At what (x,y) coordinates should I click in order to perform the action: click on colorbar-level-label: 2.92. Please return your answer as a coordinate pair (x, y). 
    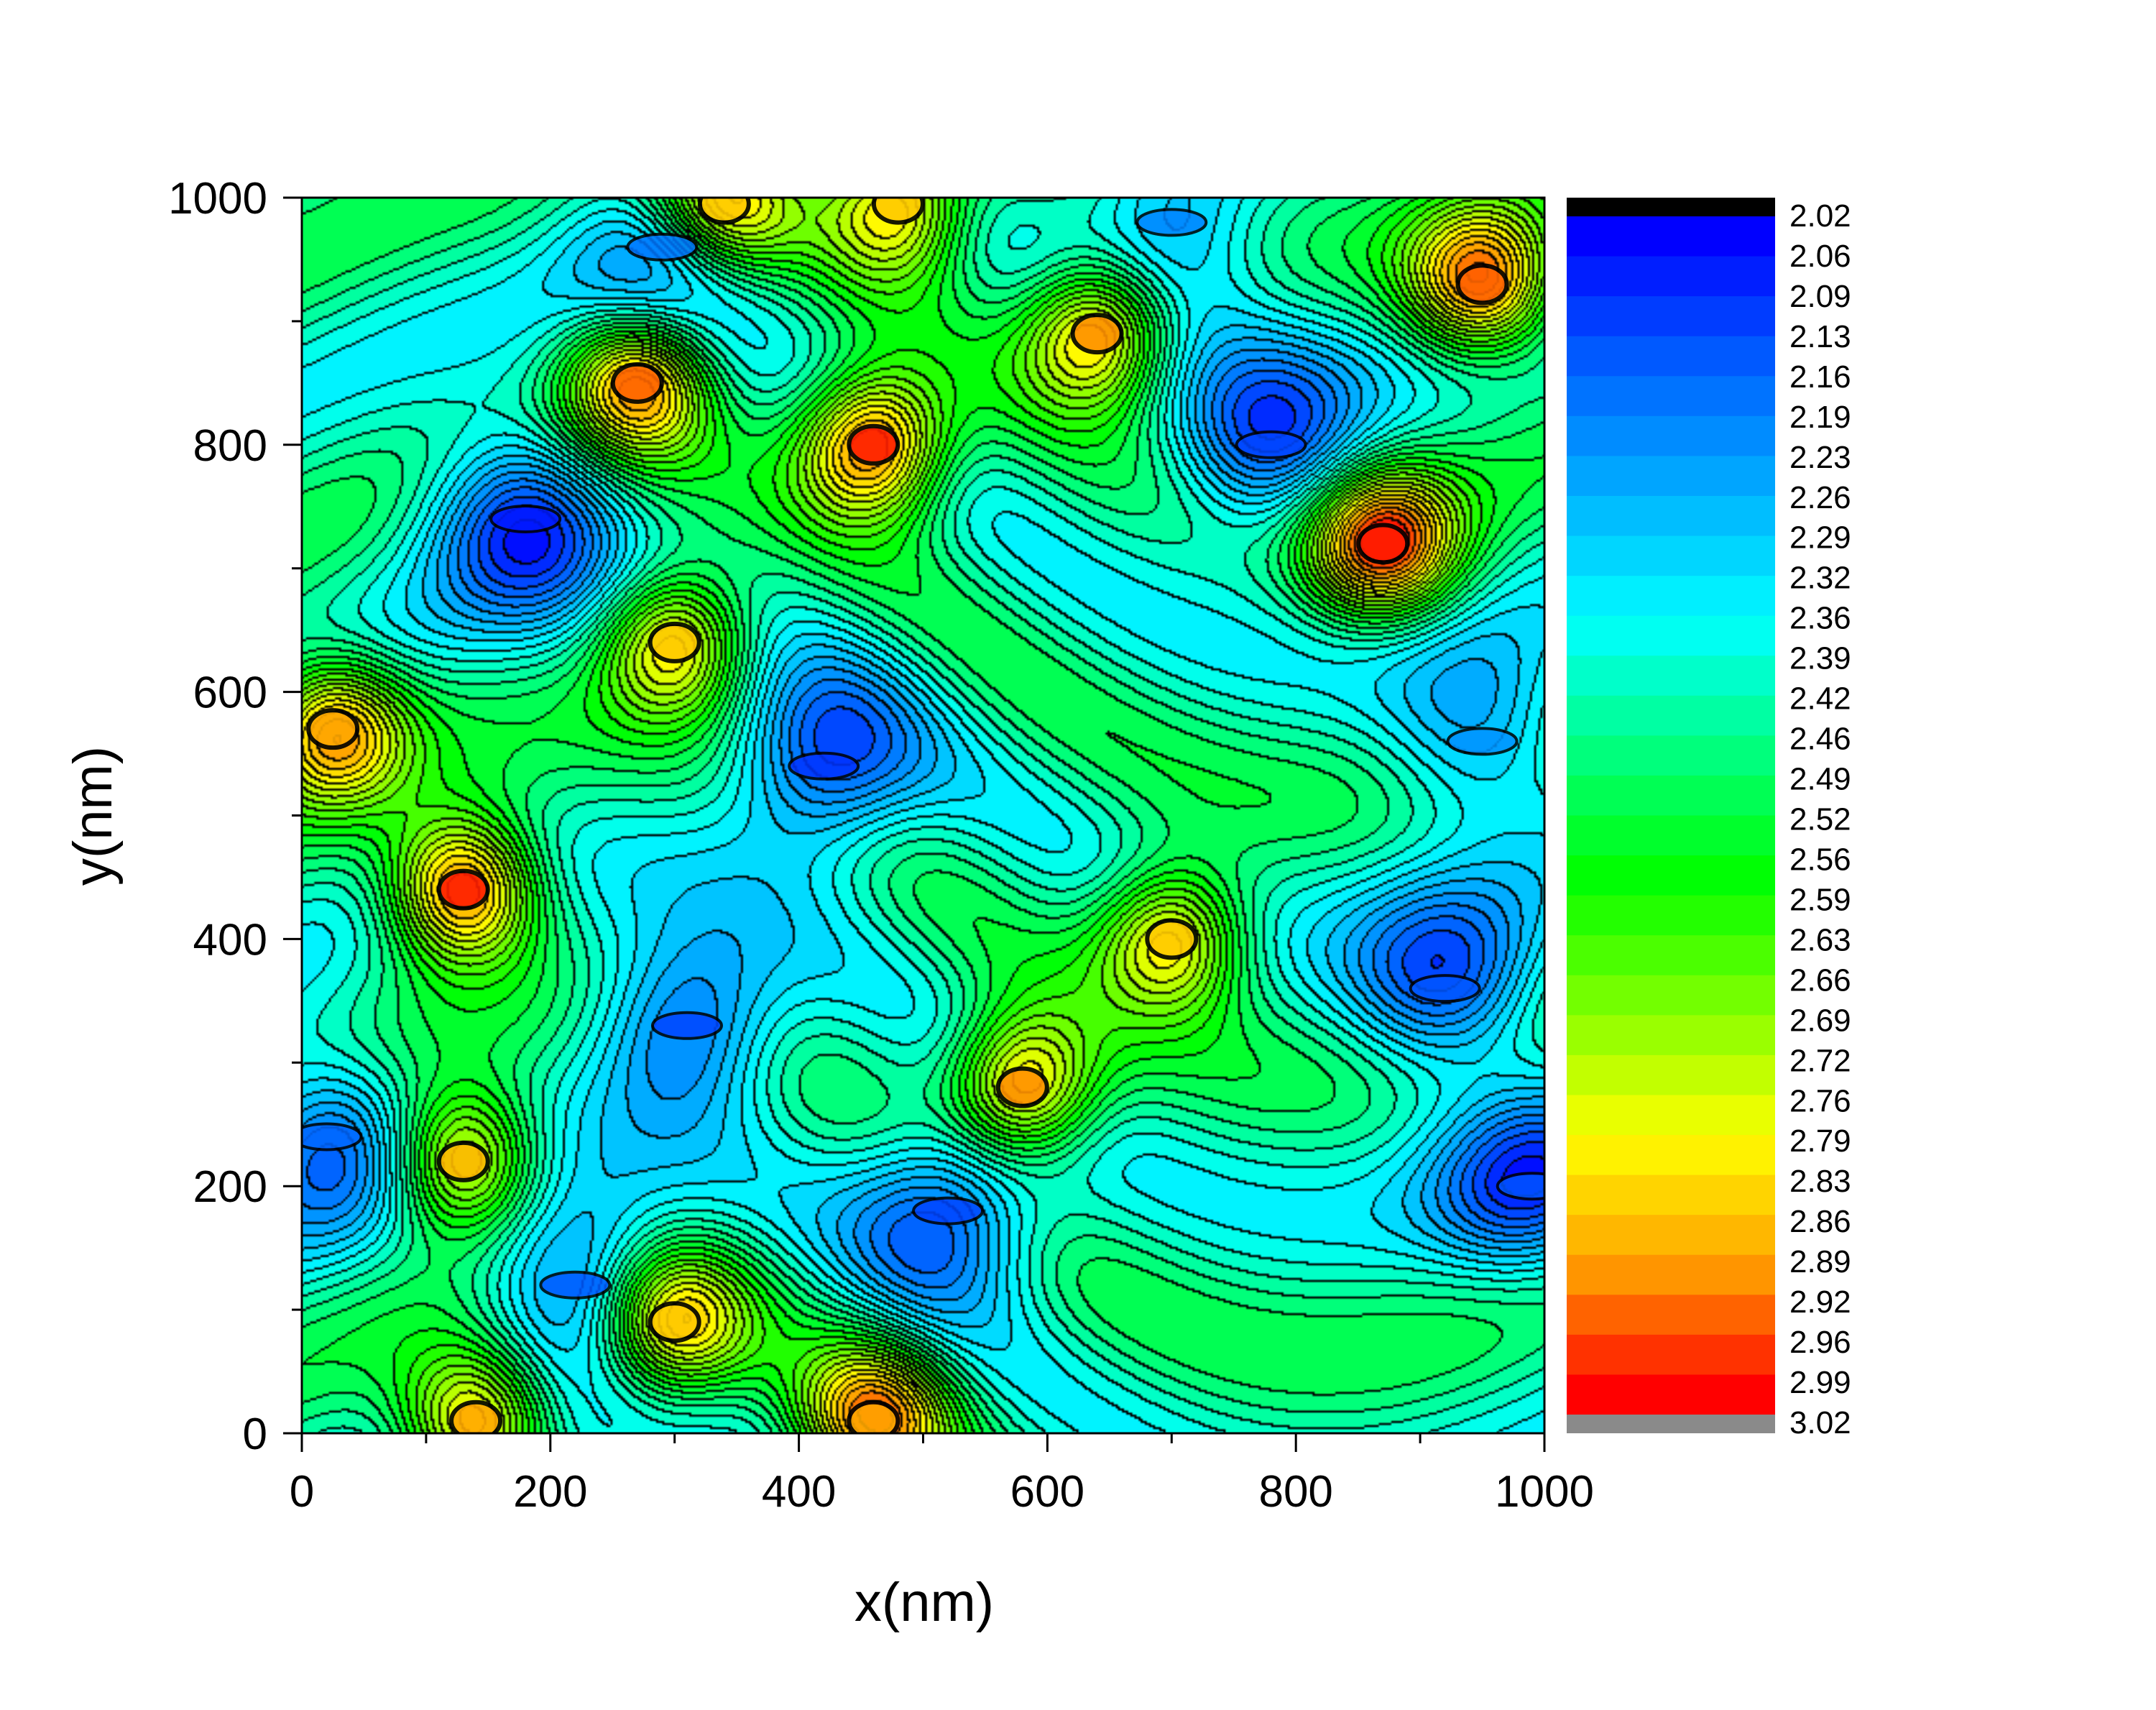
    Looking at the image, I should click on (1820, 1302).